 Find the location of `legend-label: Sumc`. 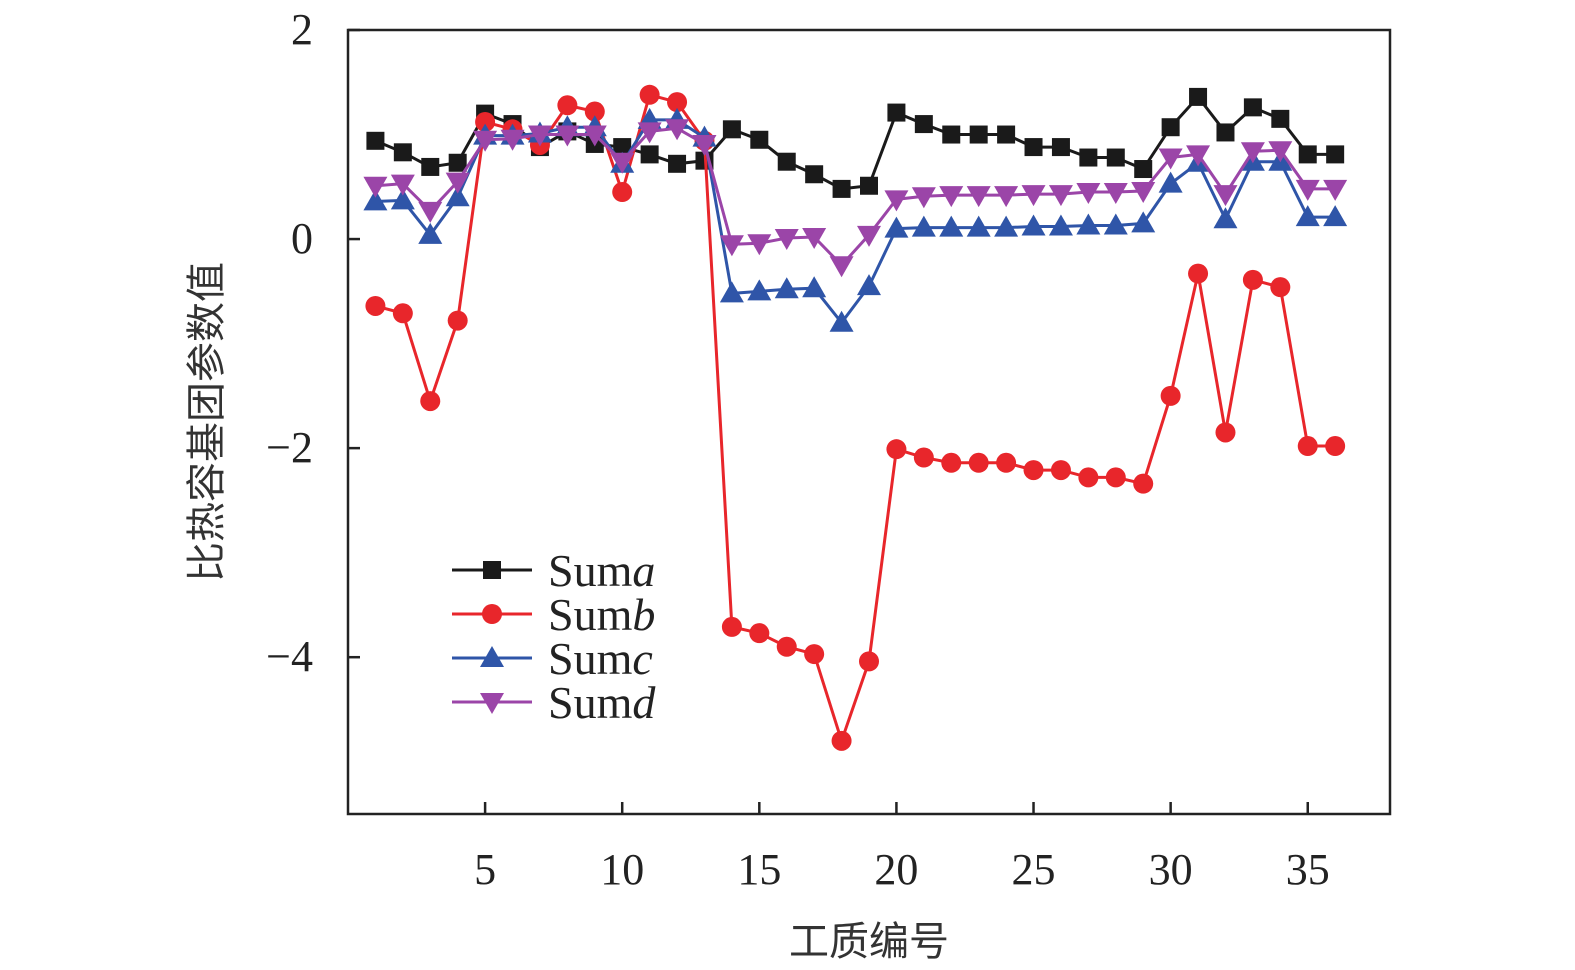

legend-label: Sumc is located at coordinates (600, 658).